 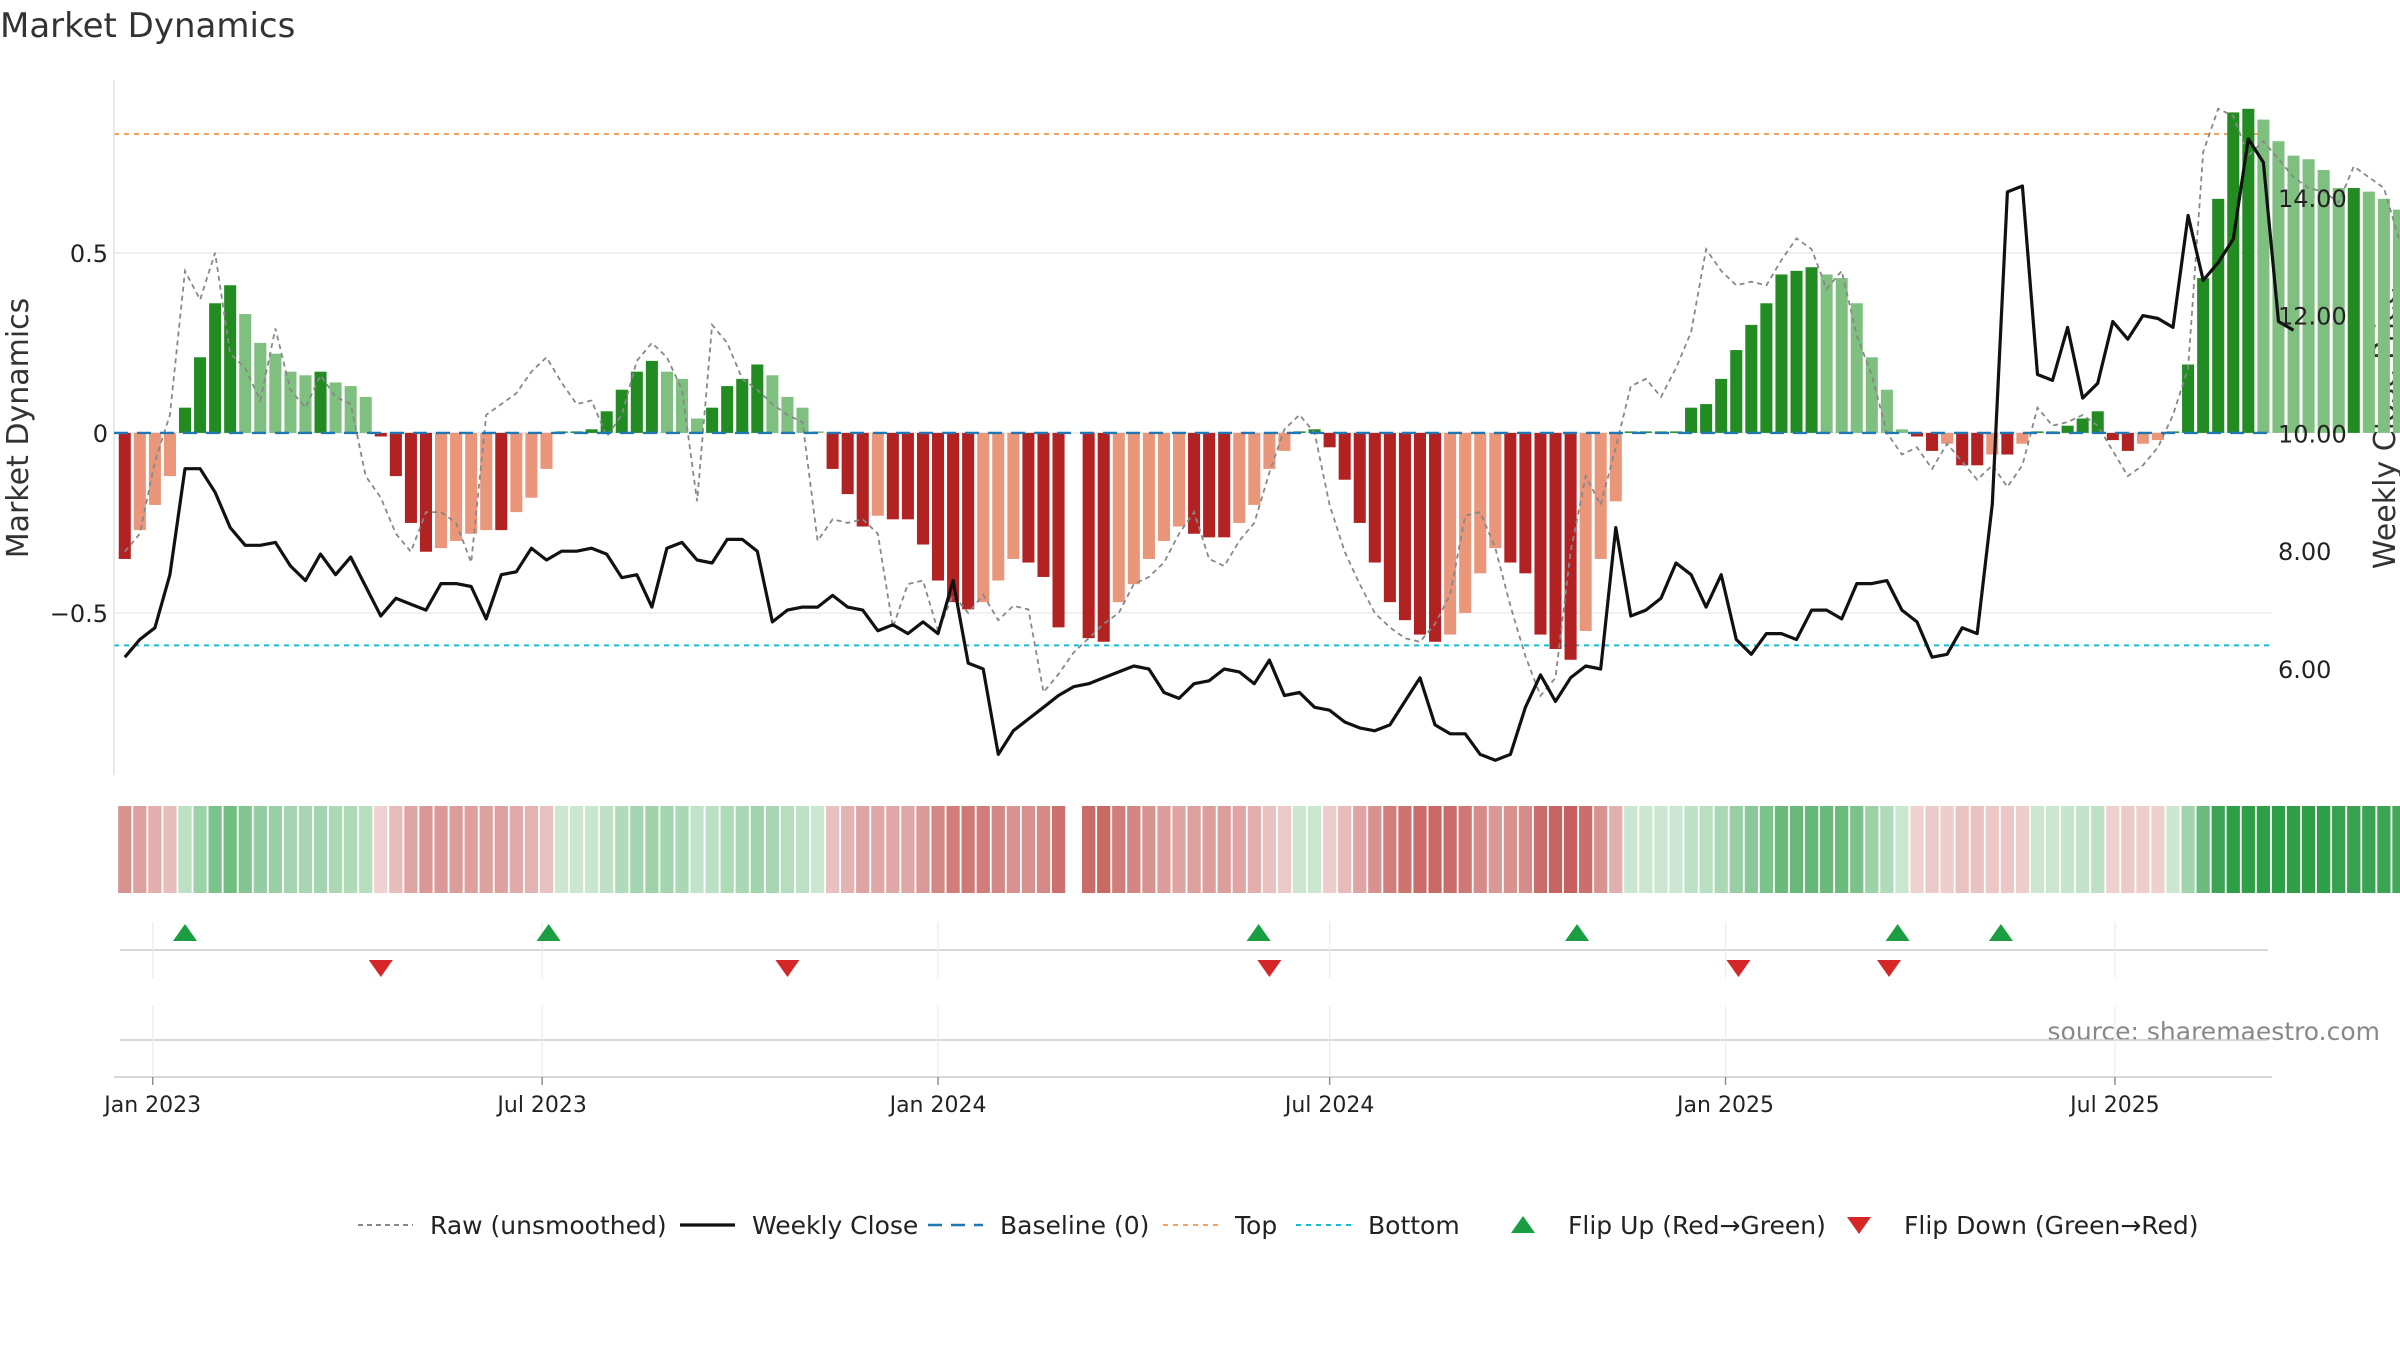 What do you see at coordinates (799, 1225) in the screenshot?
I see `legend-item-close: Weekly Close` at bounding box center [799, 1225].